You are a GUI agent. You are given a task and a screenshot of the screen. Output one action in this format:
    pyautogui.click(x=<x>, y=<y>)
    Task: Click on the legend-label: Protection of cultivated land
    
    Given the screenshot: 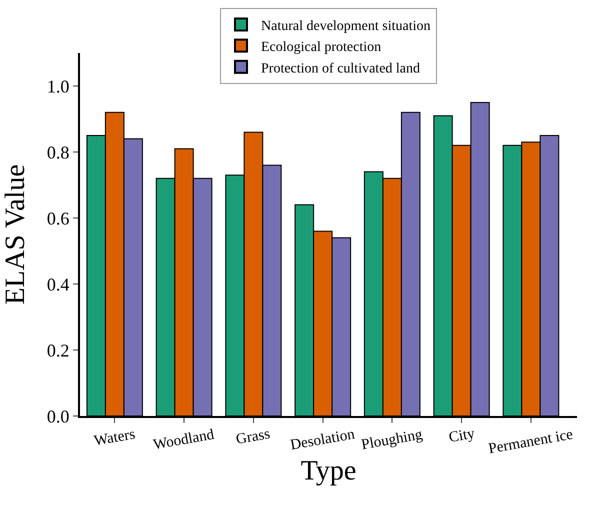 What is the action you would take?
    pyautogui.click(x=340, y=68)
    